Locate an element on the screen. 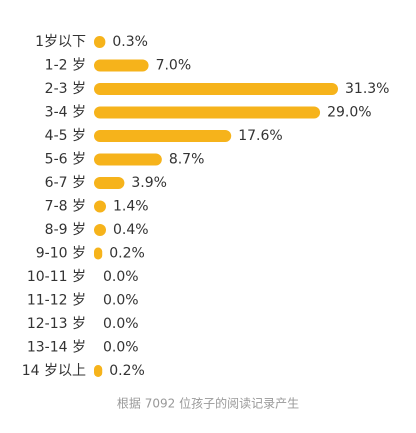 This screenshot has width=416, height=433. value-label: 17.6% is located at coordinates (260, 136).